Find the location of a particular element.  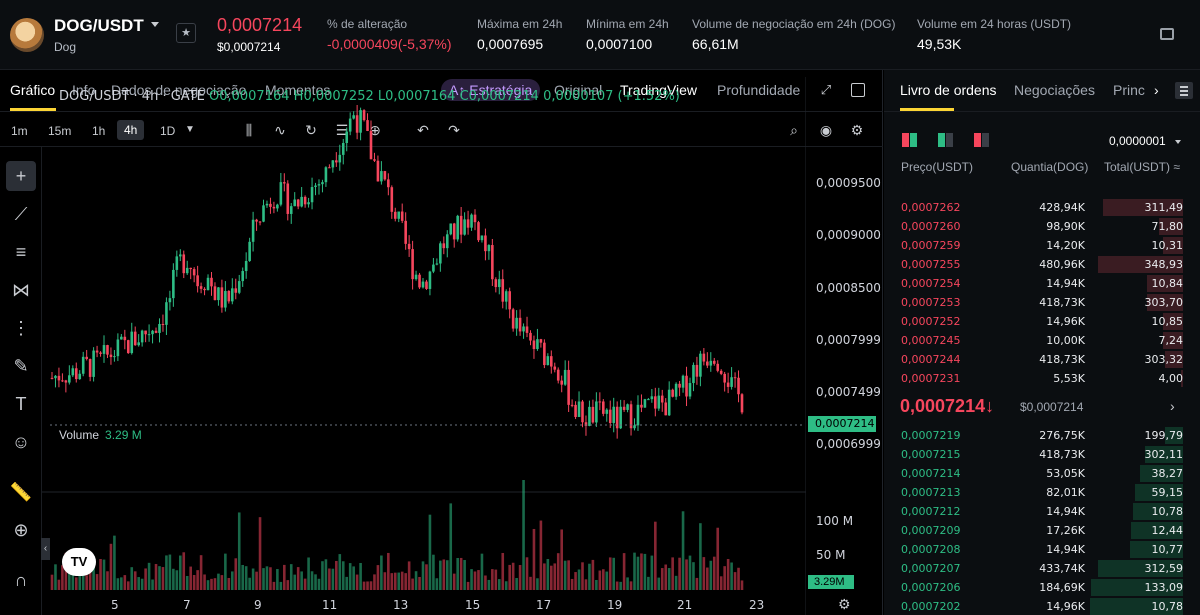

ask-row: 0,0007231 5,53K 4,00 is located at coordinates (1042, 378).